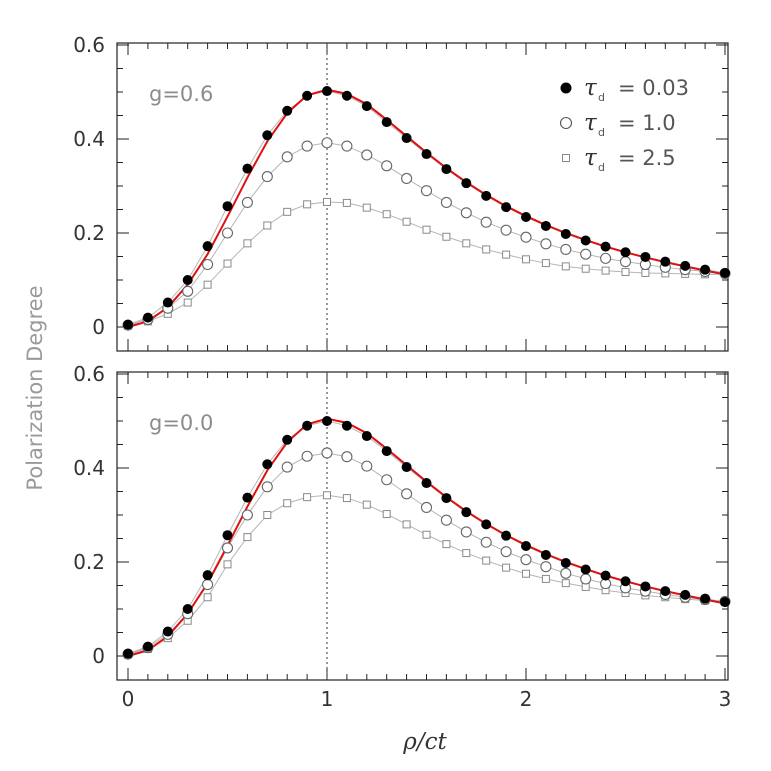 The height and width of the screenshot is (771, 771). What do you see at coordinates (647, 158) in the screenshot?
I see `legend-value: = 2.5` at bounding box center [647, 158].